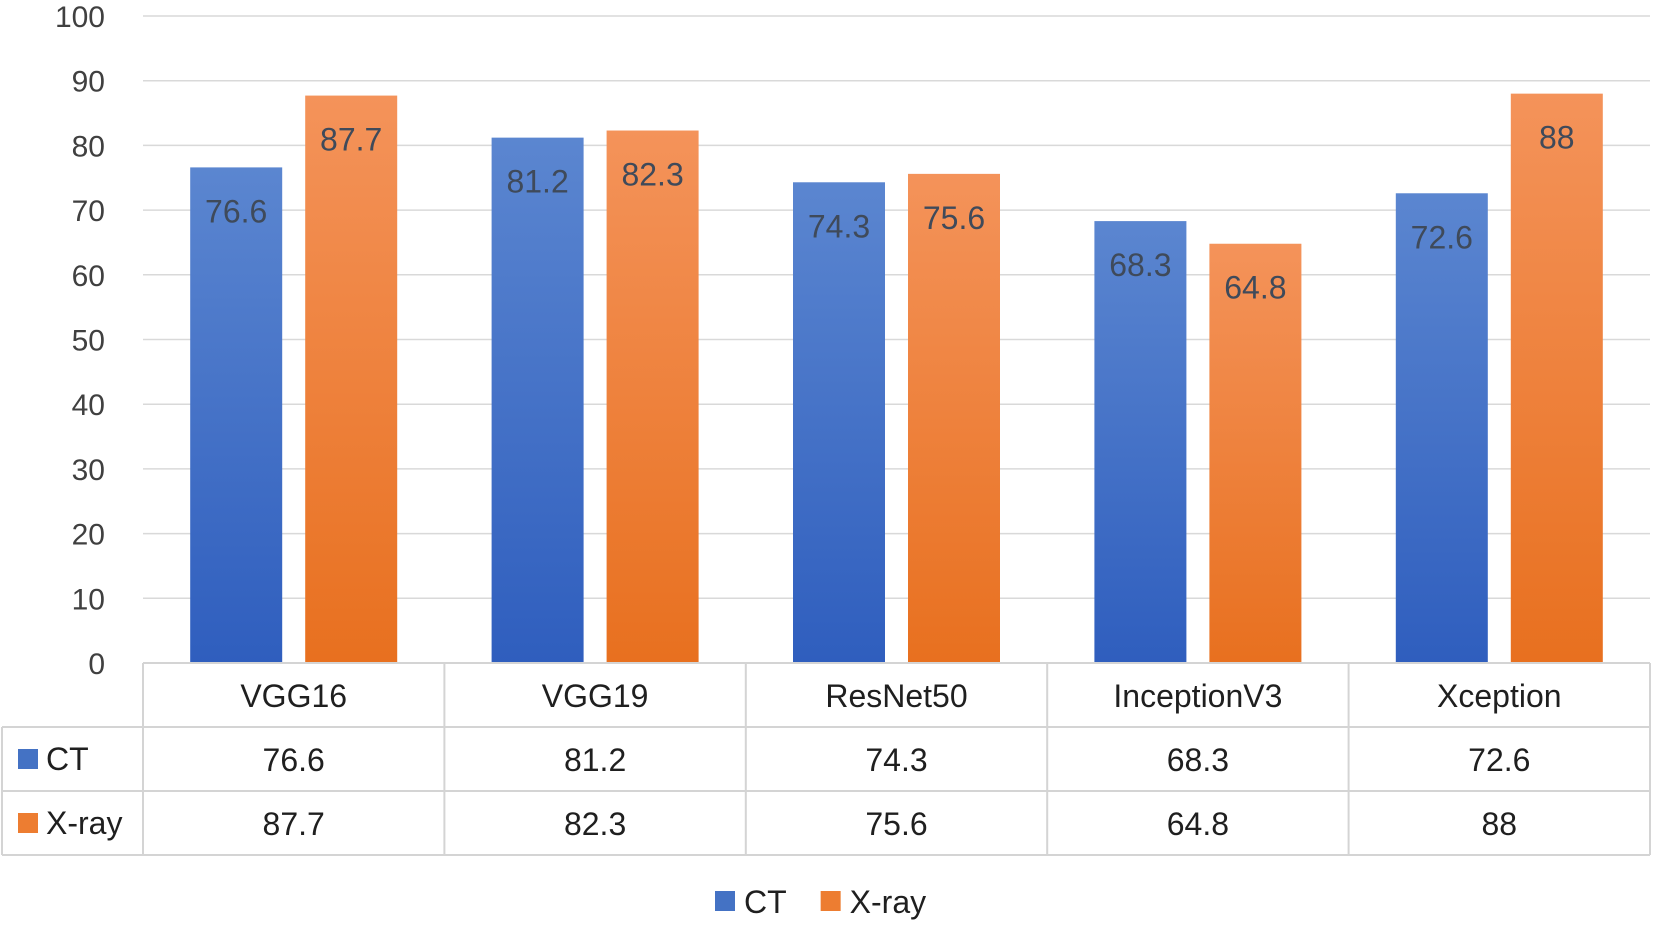 This screenshot has width=1654, height=936. Describe the element at coordinates (88, 82) in the screenshot. I see `y-tick-label: 90` at that location.